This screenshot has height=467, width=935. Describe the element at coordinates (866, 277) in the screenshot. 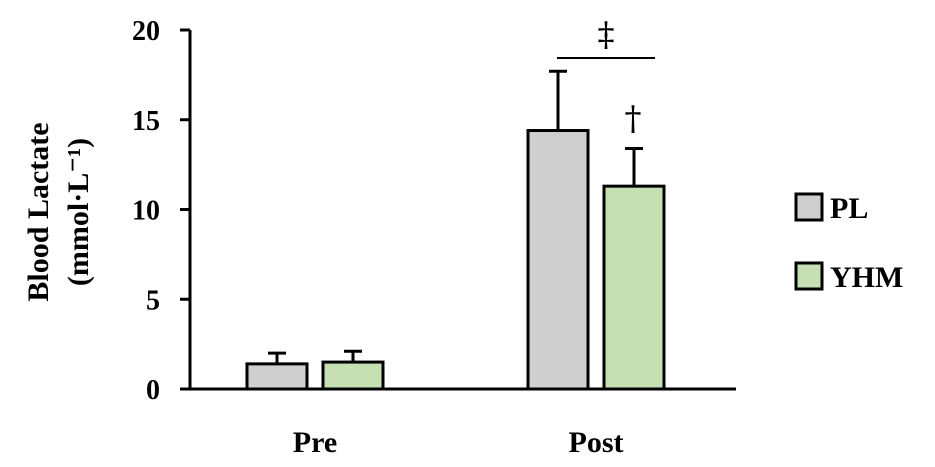

I see `legend-label-yhm: YHM` at that location.